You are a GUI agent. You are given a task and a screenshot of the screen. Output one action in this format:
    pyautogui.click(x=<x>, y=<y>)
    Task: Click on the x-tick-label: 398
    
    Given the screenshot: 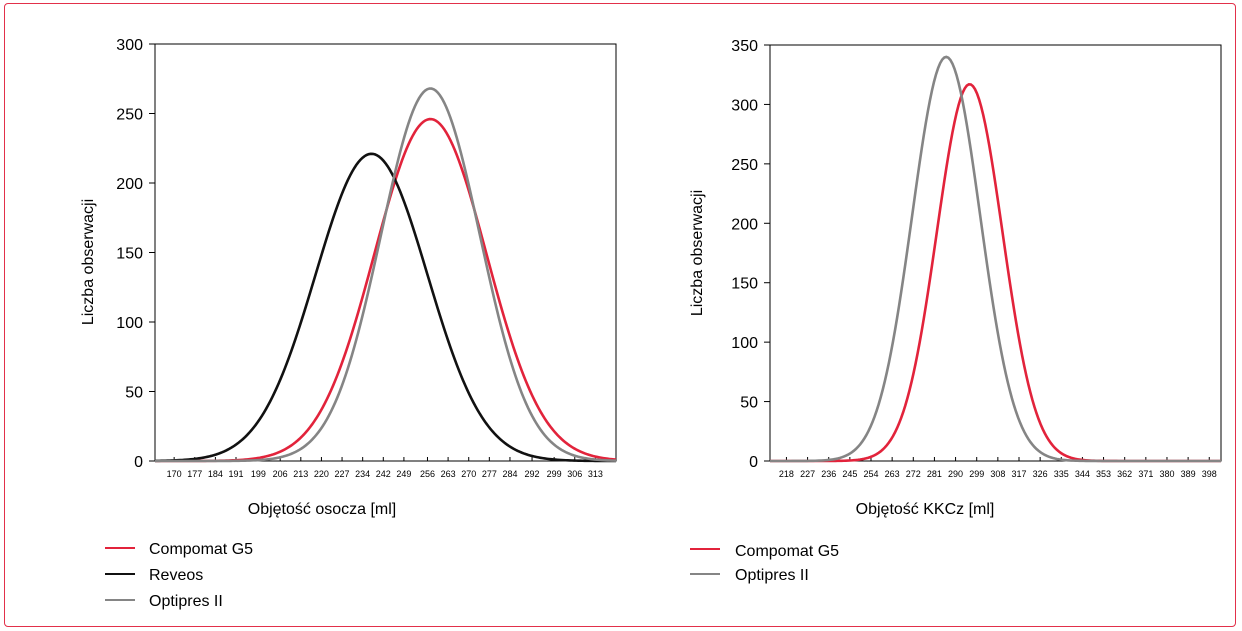 What is the action you would take?
    pyautogui.click(x=1209, y=474)
    